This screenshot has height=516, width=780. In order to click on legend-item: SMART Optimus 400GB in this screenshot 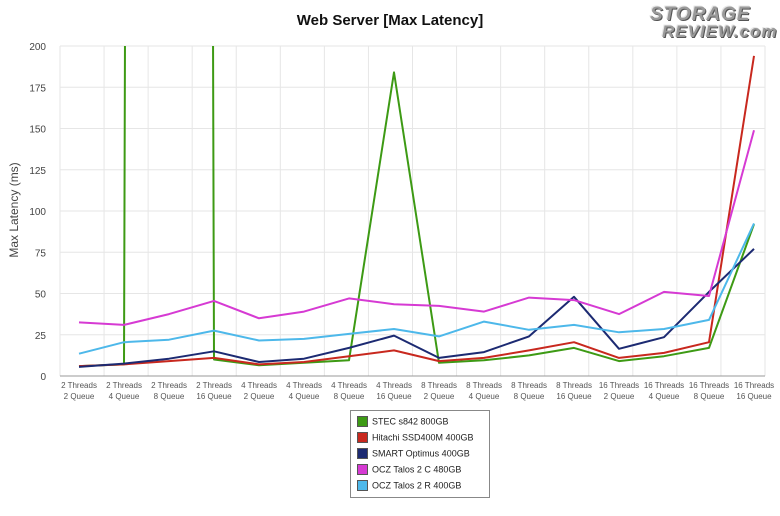, I will do `click(413, 455)`.